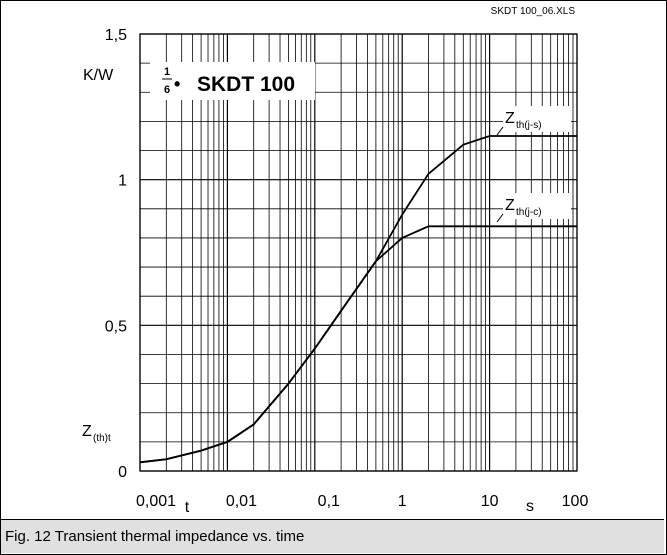 The width and height of the screenshot is (667, 555). I want to click on y-label-sub: (th)t, so click(102, 438).